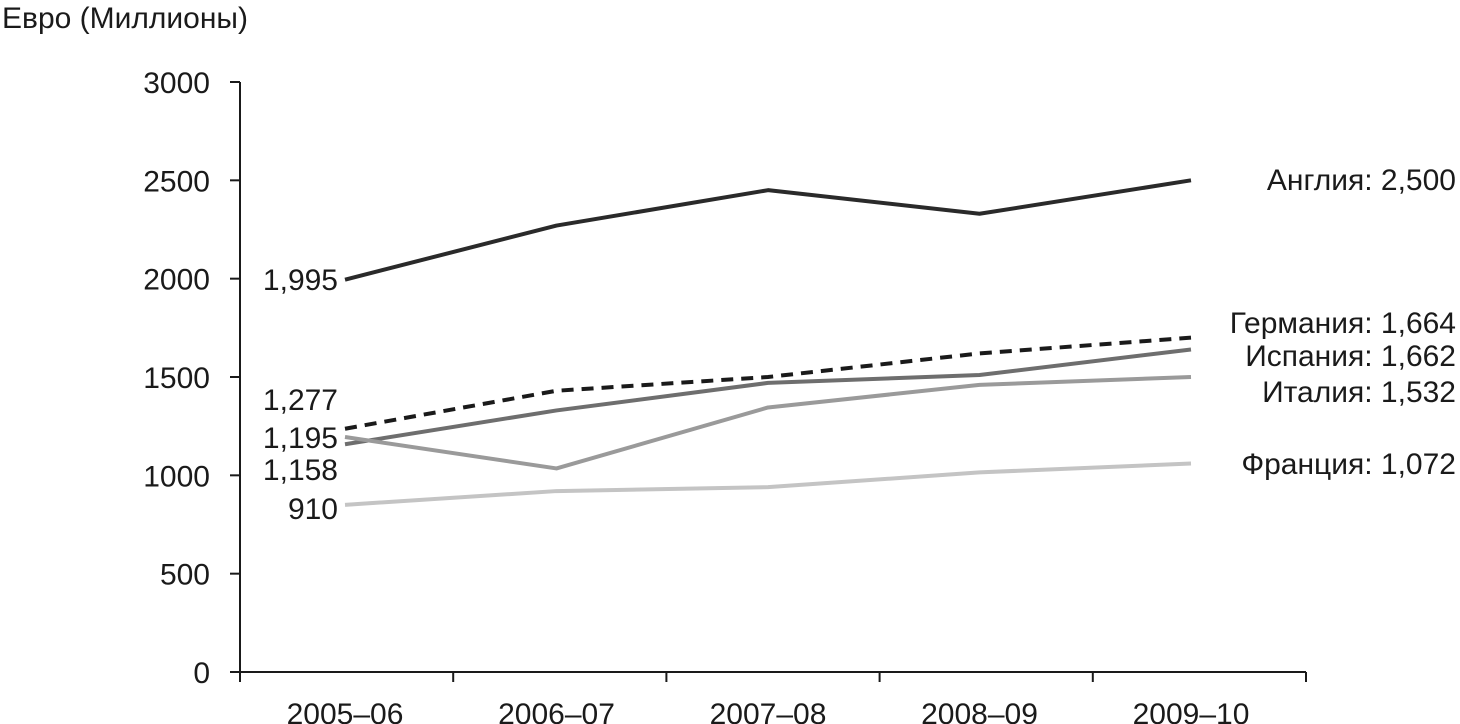 The image size is (1460, 724). What do you see at coordinates (313, 509) in the screenshot?
I see `start-value-label: 910` at bounding box center [313, 509].